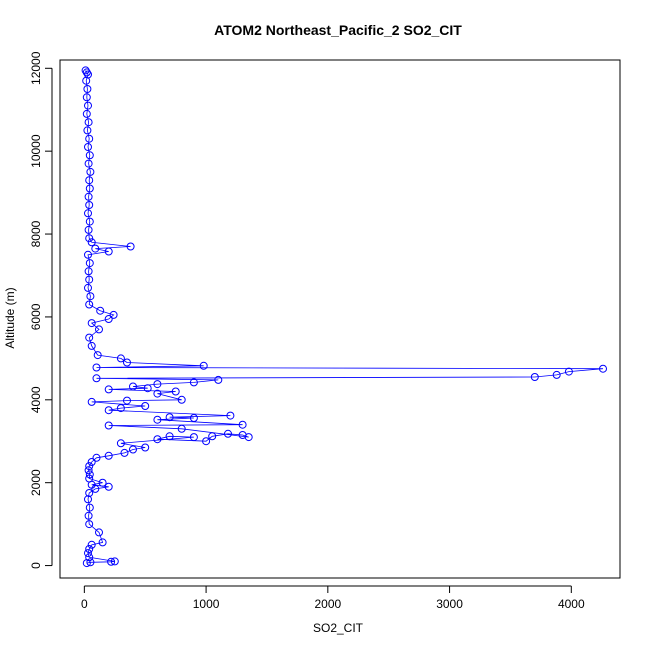 The image size is (650, 650). Describe the element at coordinates (36, 151) in the screenshot. I see `y-tick-label: 10000` at that location.